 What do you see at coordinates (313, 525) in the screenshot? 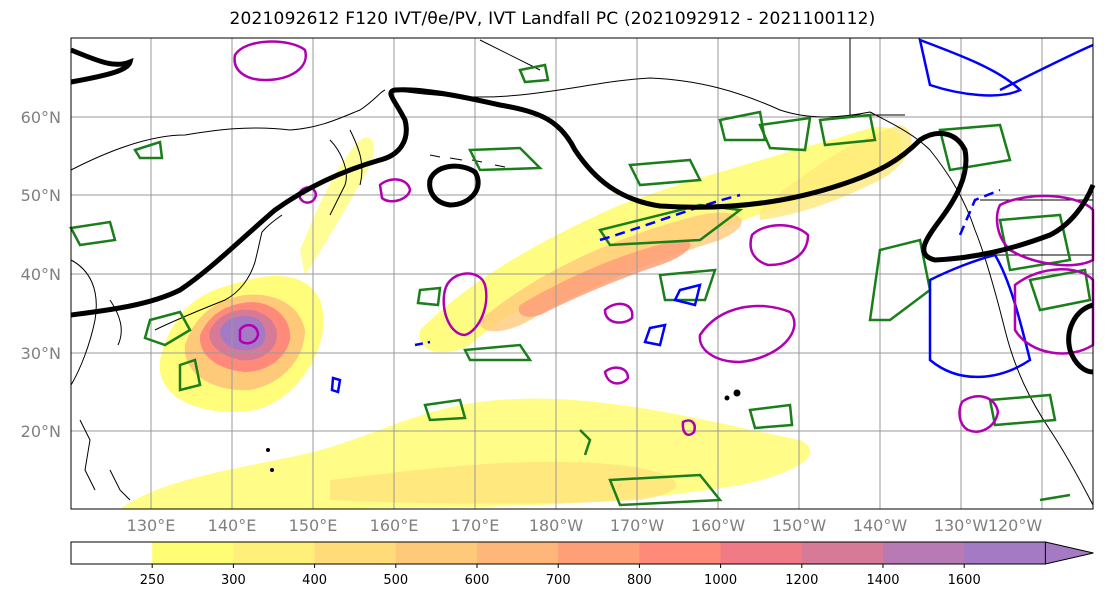
I see `lon-label: 150°E` at bounding box center [313, 525].